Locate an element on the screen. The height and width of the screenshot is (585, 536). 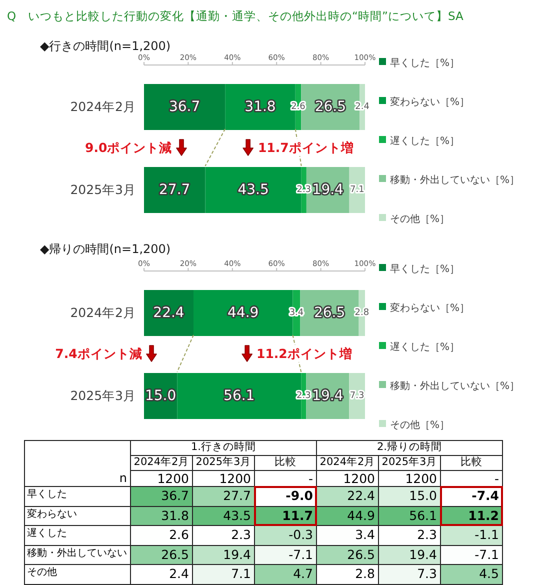
annotation: 11.7ポイント増 is located at coordinates (306, 147).